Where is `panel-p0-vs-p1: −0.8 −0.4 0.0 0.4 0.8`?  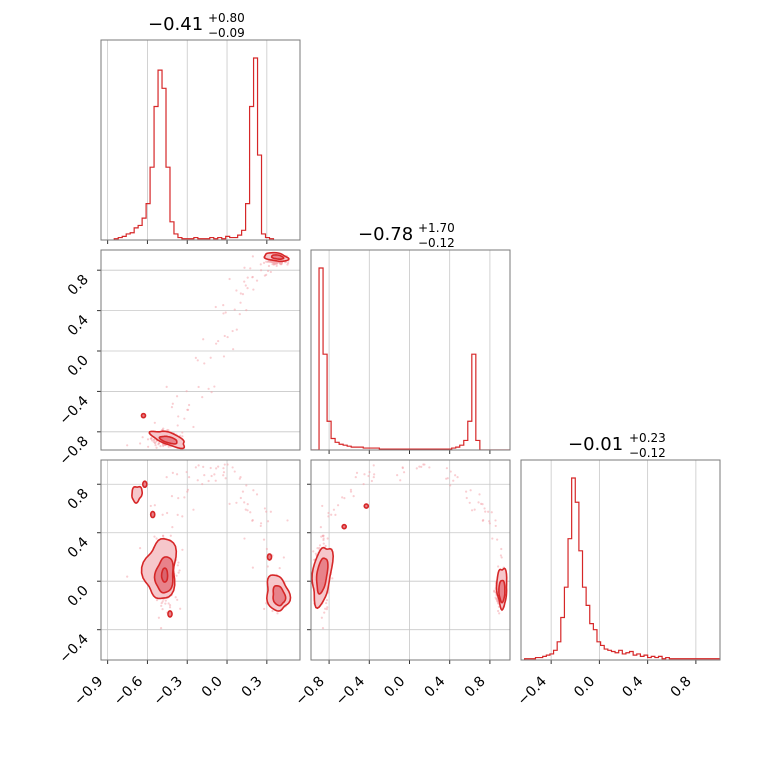
panel-p0-vs-p1: −0.8 −0.4 0.0 0.4 0.8 is located at coordinates (178, 359).